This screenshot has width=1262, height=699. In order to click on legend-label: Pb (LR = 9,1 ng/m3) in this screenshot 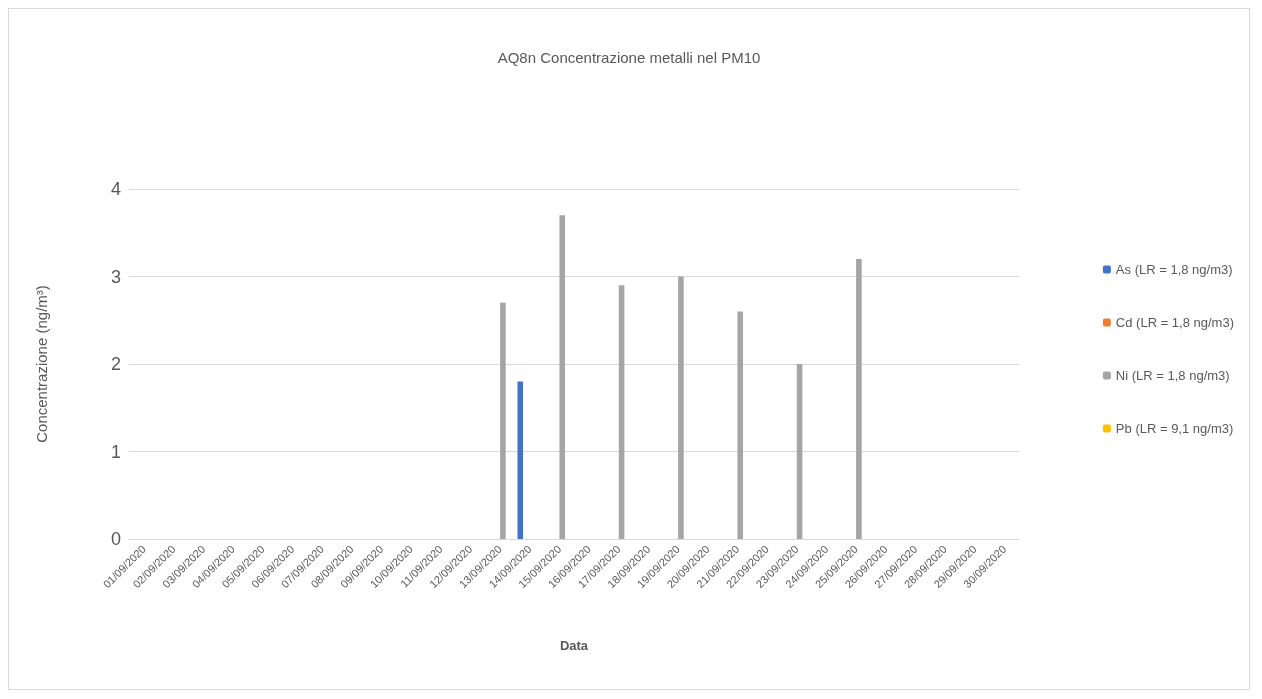, I will do `click(1174, 428)`.